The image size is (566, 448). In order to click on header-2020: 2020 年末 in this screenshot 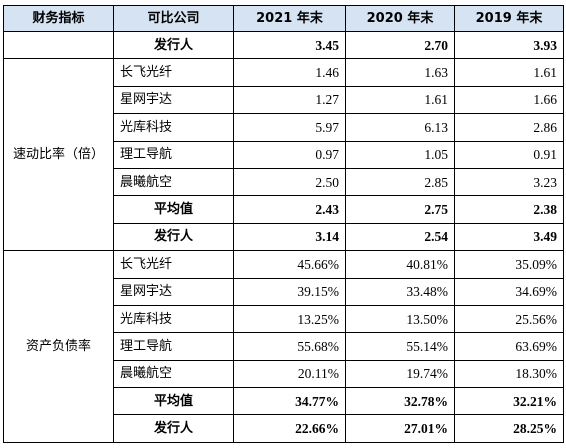, I will do `click(400, 18)`.